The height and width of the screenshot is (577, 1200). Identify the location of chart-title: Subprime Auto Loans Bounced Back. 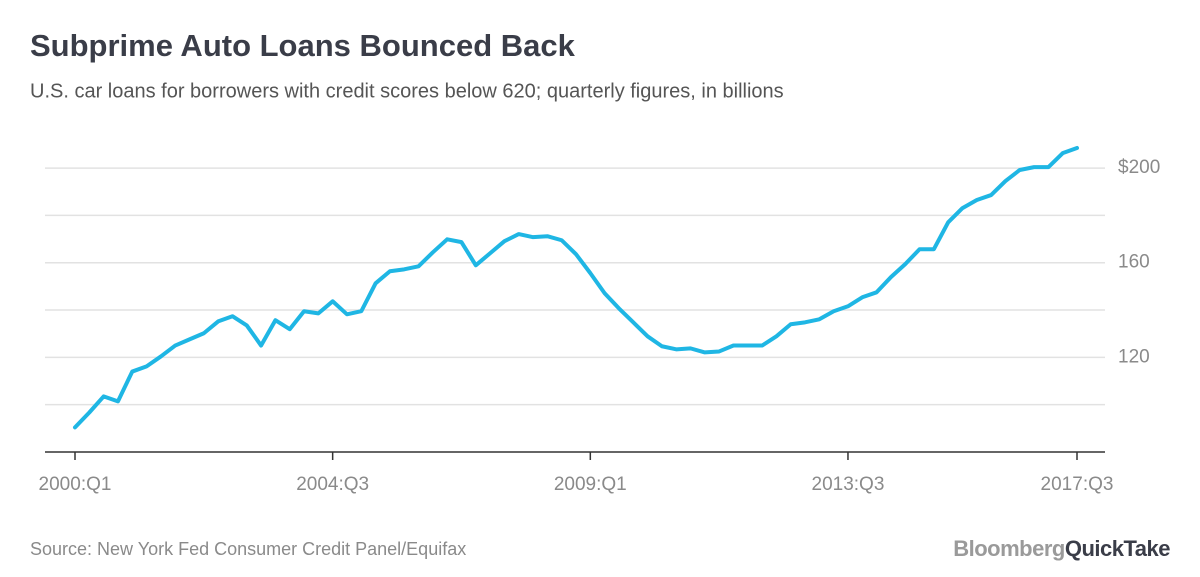
(303, 45).